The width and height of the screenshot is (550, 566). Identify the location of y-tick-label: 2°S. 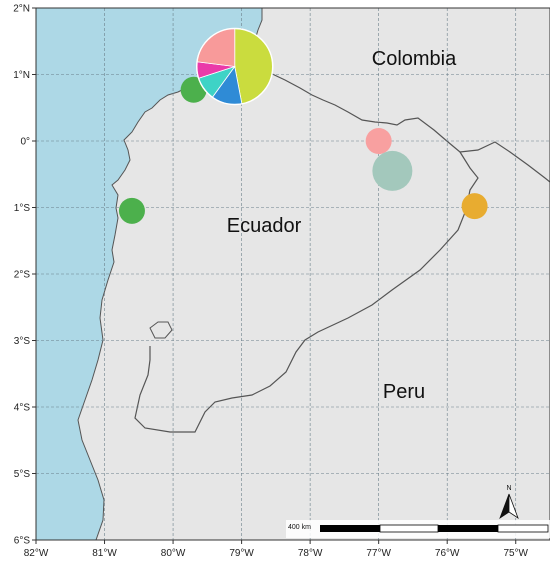
(22, 275).